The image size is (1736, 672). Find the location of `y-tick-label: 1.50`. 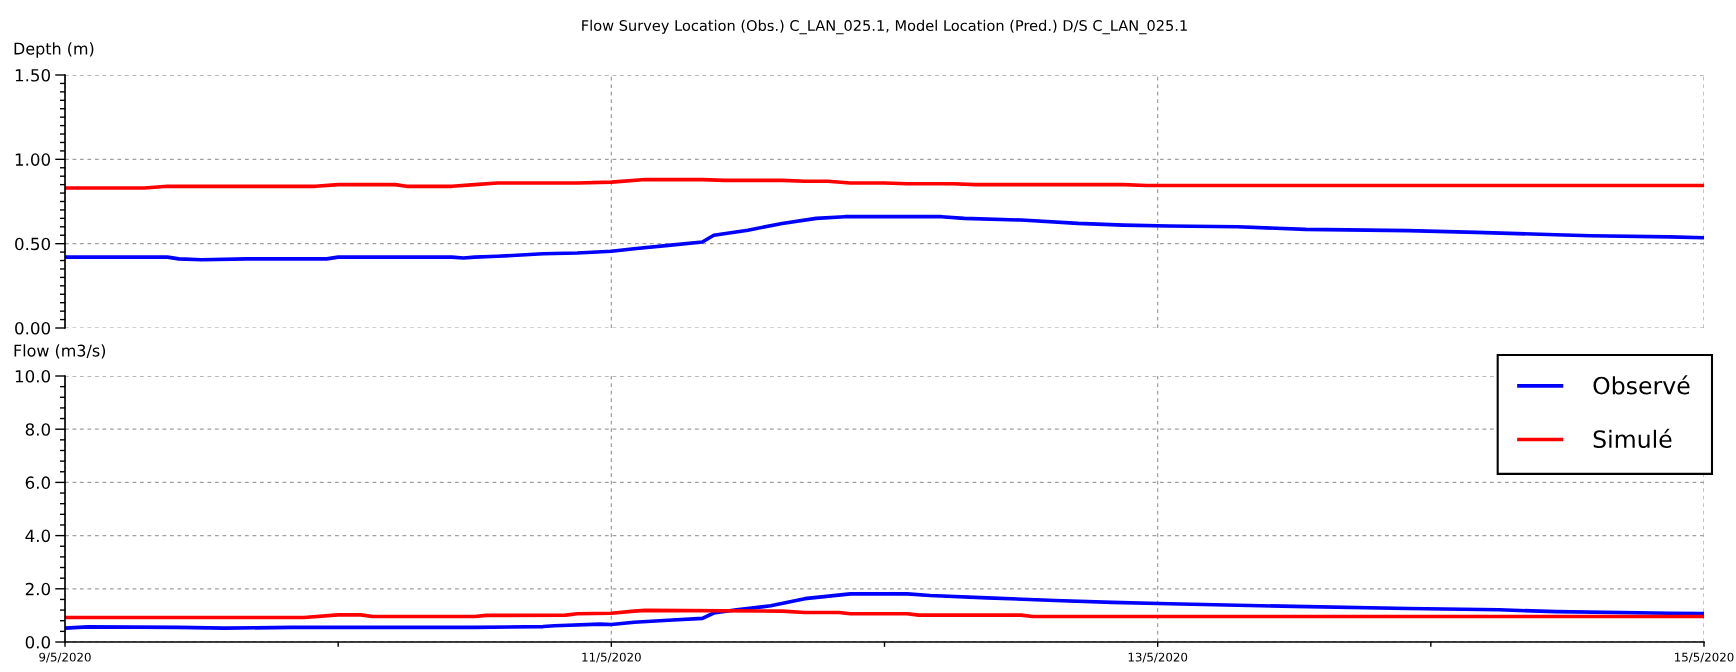

y-tick-label: 1.50 is located at coordinates (32, 75).